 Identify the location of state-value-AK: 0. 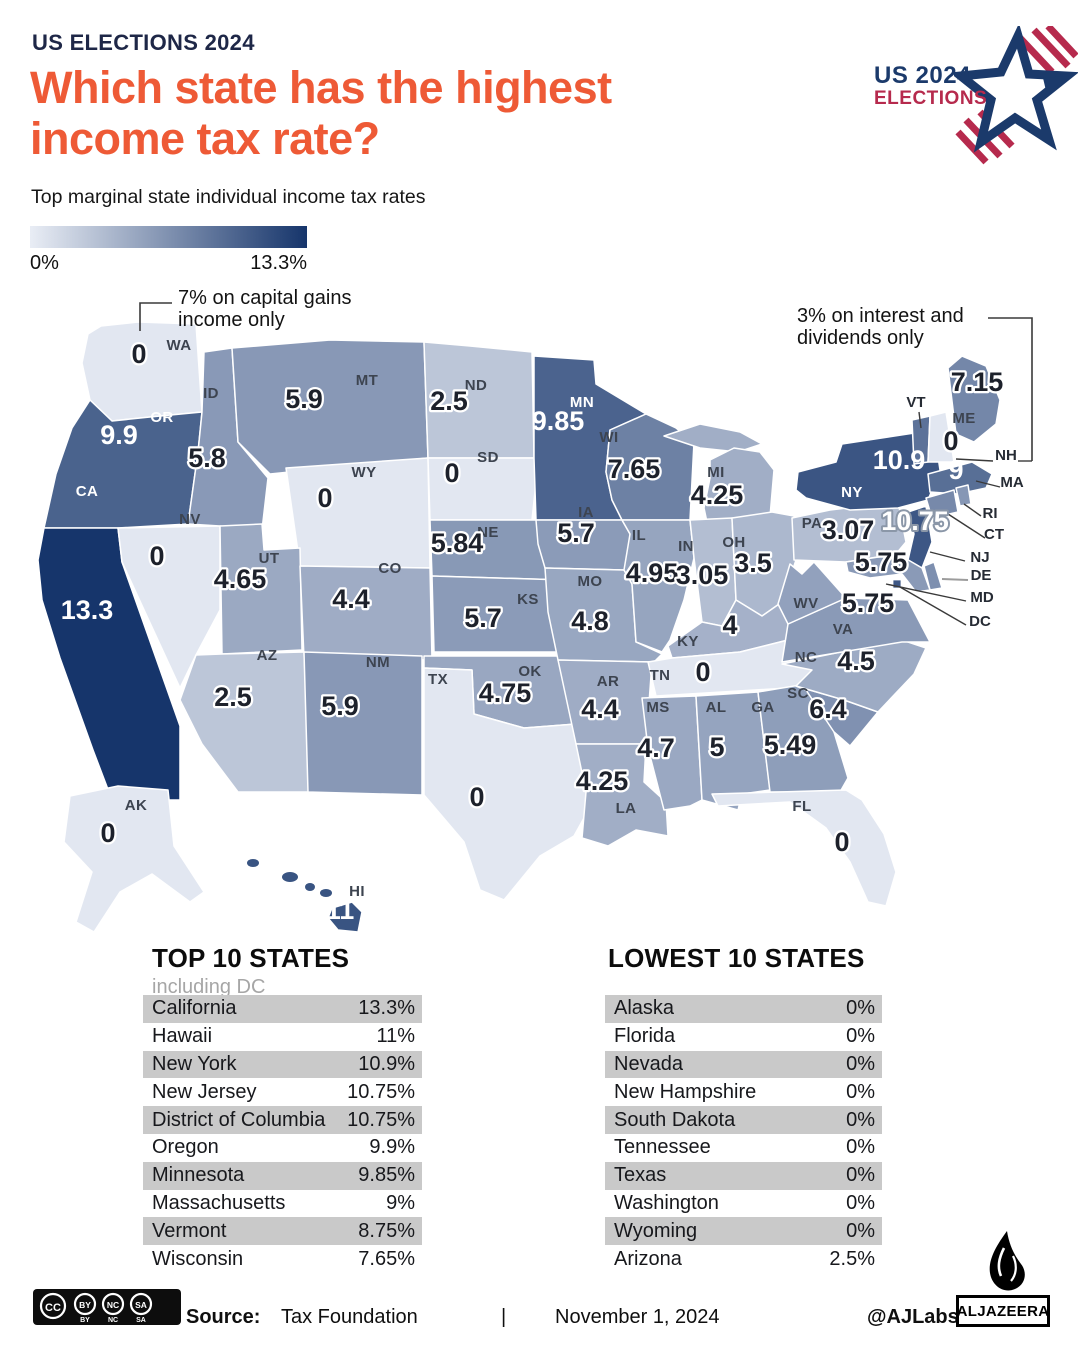
(107, 833).